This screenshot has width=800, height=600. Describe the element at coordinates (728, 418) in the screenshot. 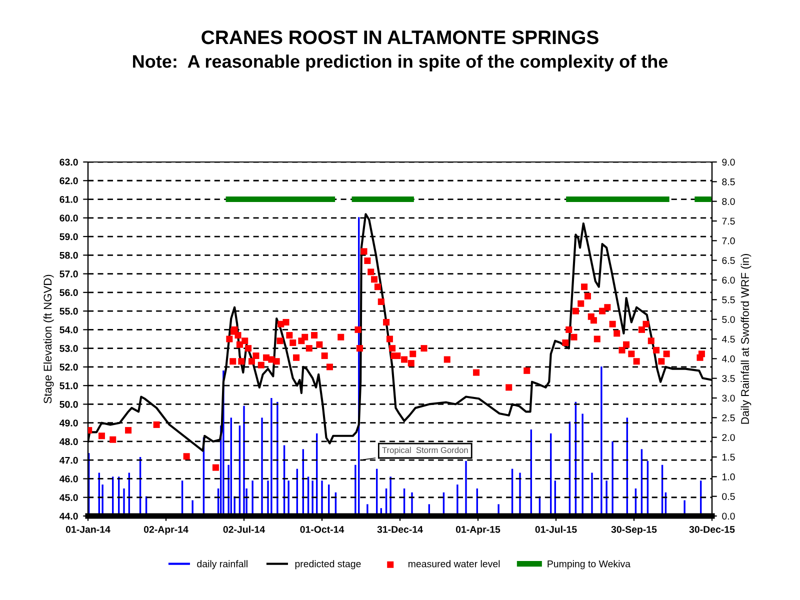

I see `y2-tick-label: 2.5` at that location.